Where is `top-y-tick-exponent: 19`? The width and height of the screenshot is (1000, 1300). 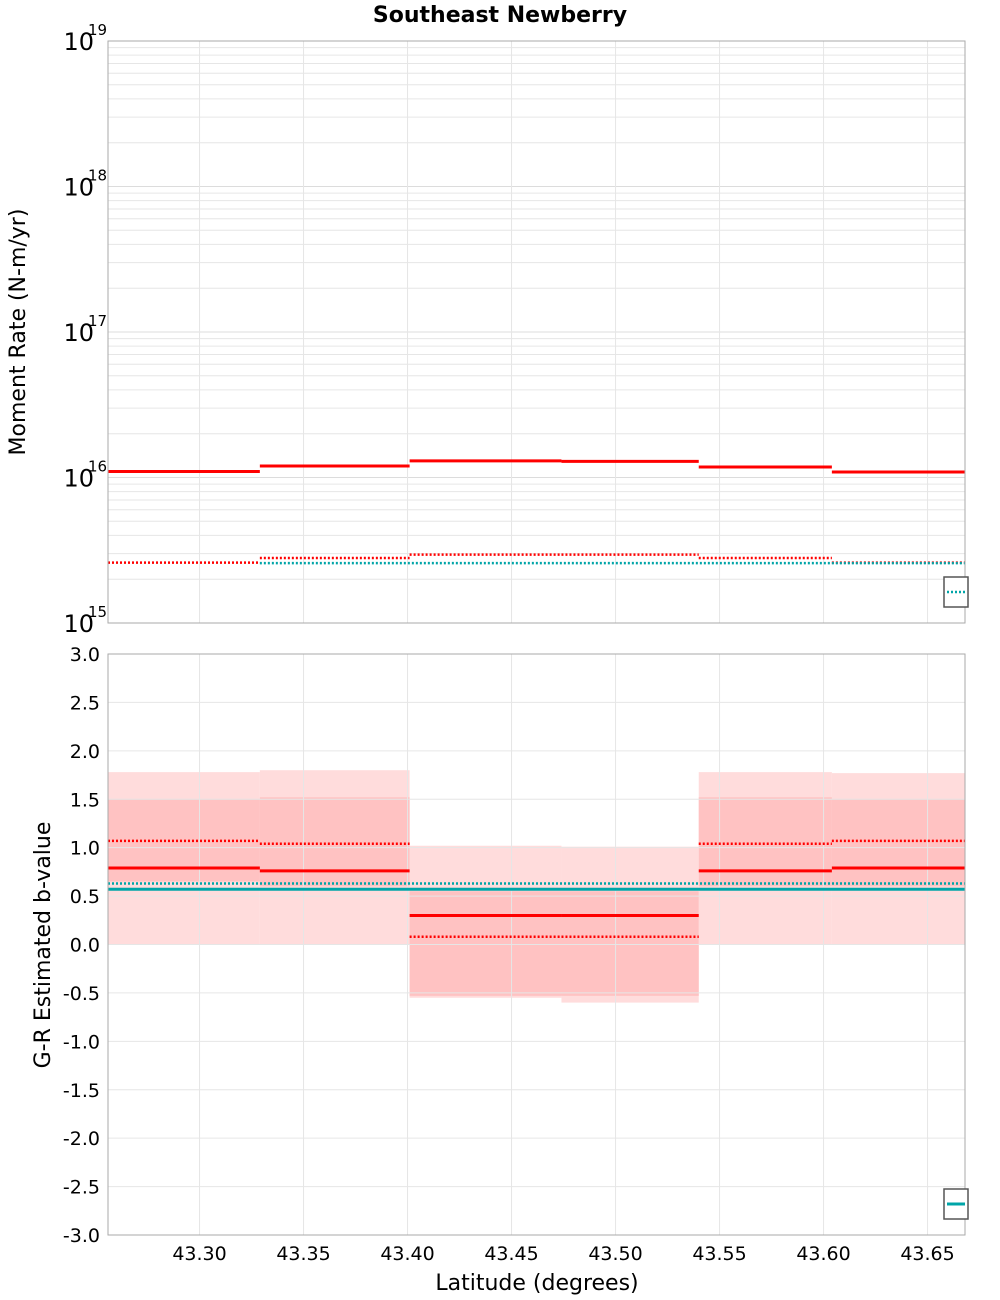
top-y-tick-exponent: 19 is located at coordinates (97, 30).